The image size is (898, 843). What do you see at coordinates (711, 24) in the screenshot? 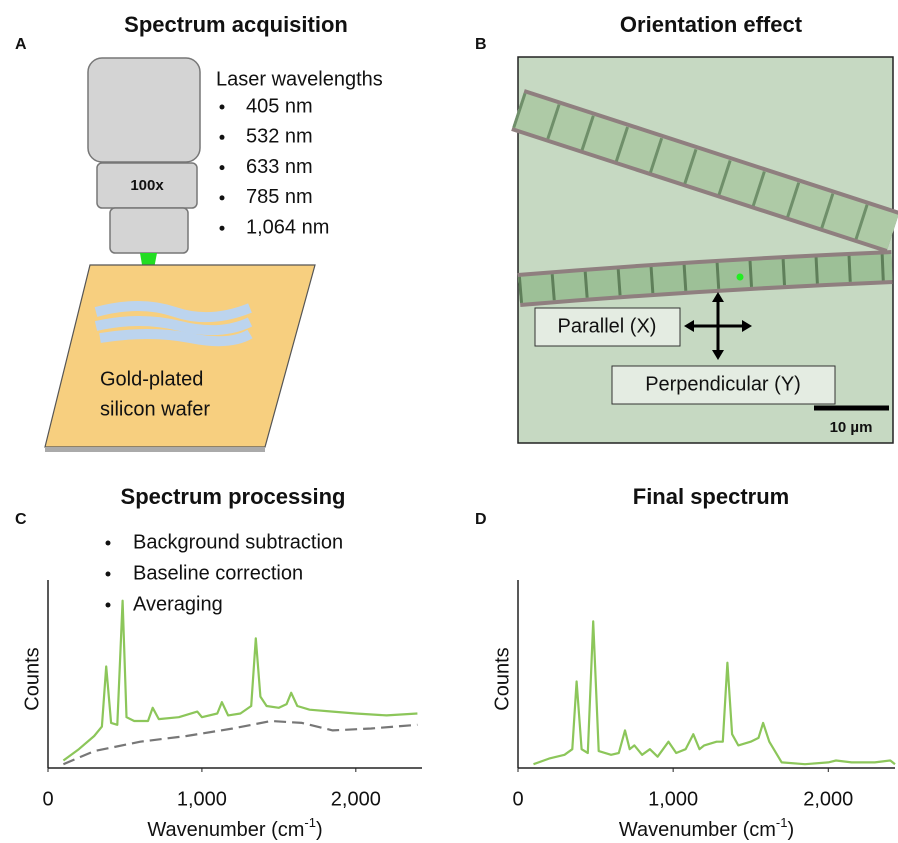
I see `panel-title: Orientation effect` at bounding box center [711, 24].